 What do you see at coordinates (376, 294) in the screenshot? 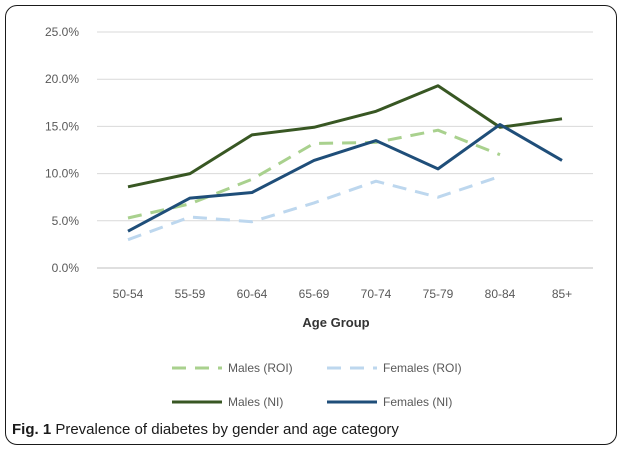
I see `x-tick-label: 70-74` at bounding box center [376, 294].